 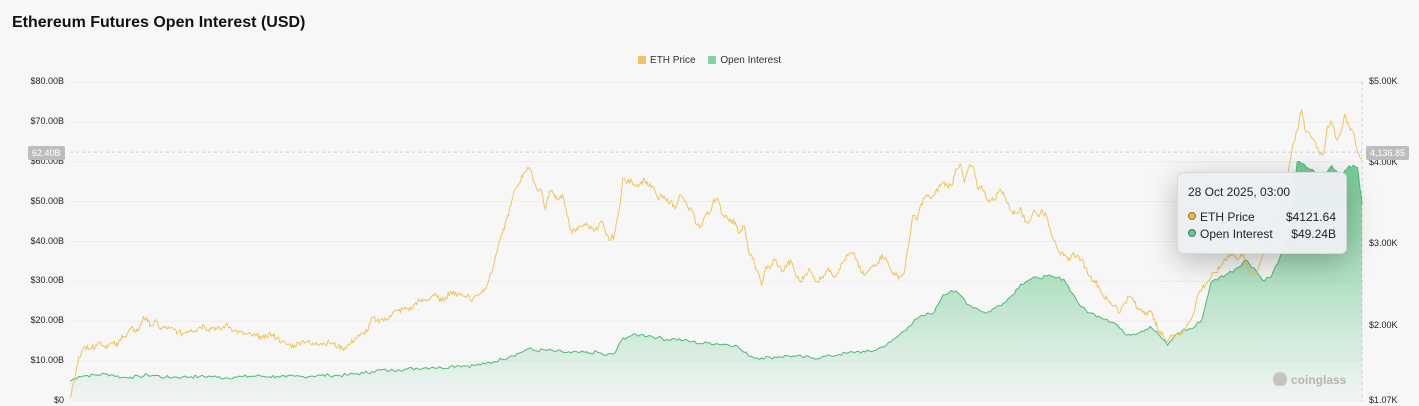 What do you see at coordinates (1383, 162) in the screenshot?
I see `right-axis-tick-label: $4.00K` at bounding box center [1383, 162].